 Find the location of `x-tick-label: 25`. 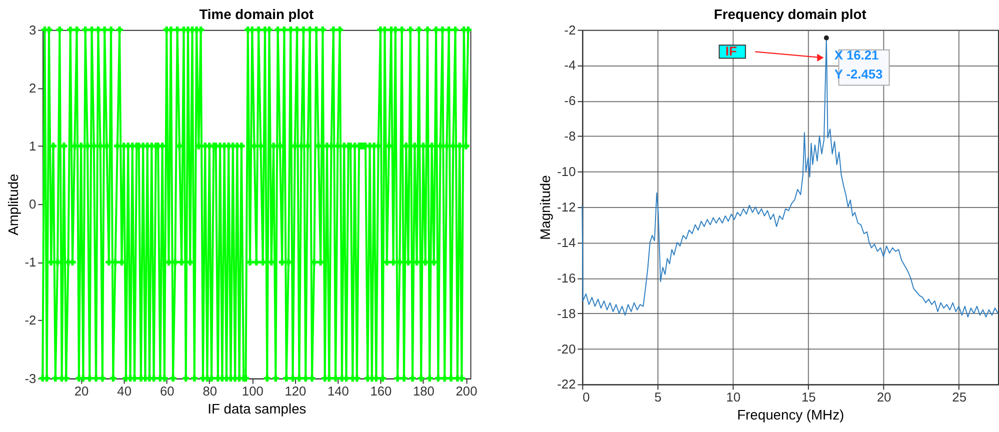

x-tick-label: 25 is located at coordinates (959, 397).